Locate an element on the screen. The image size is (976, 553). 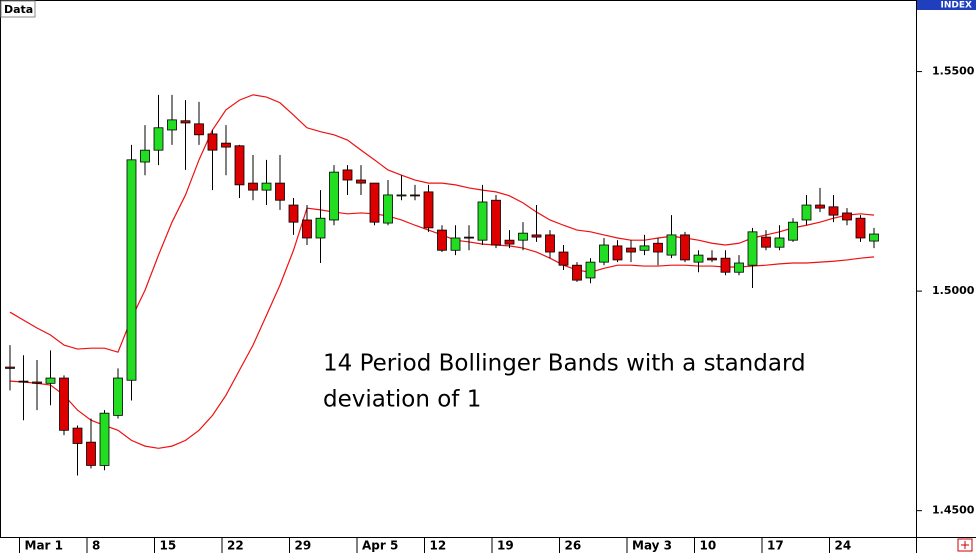
x-tick-label: Apr 5 is located at coordinates (380, 546).